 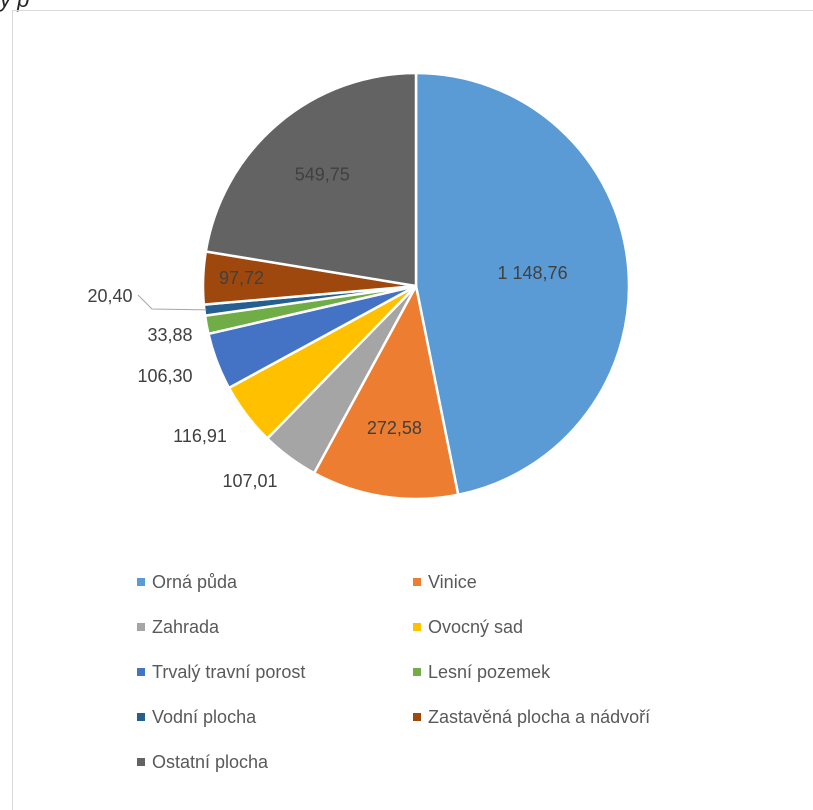 I want to click on legend-label: Zahrada, so click(x=186, y=626).